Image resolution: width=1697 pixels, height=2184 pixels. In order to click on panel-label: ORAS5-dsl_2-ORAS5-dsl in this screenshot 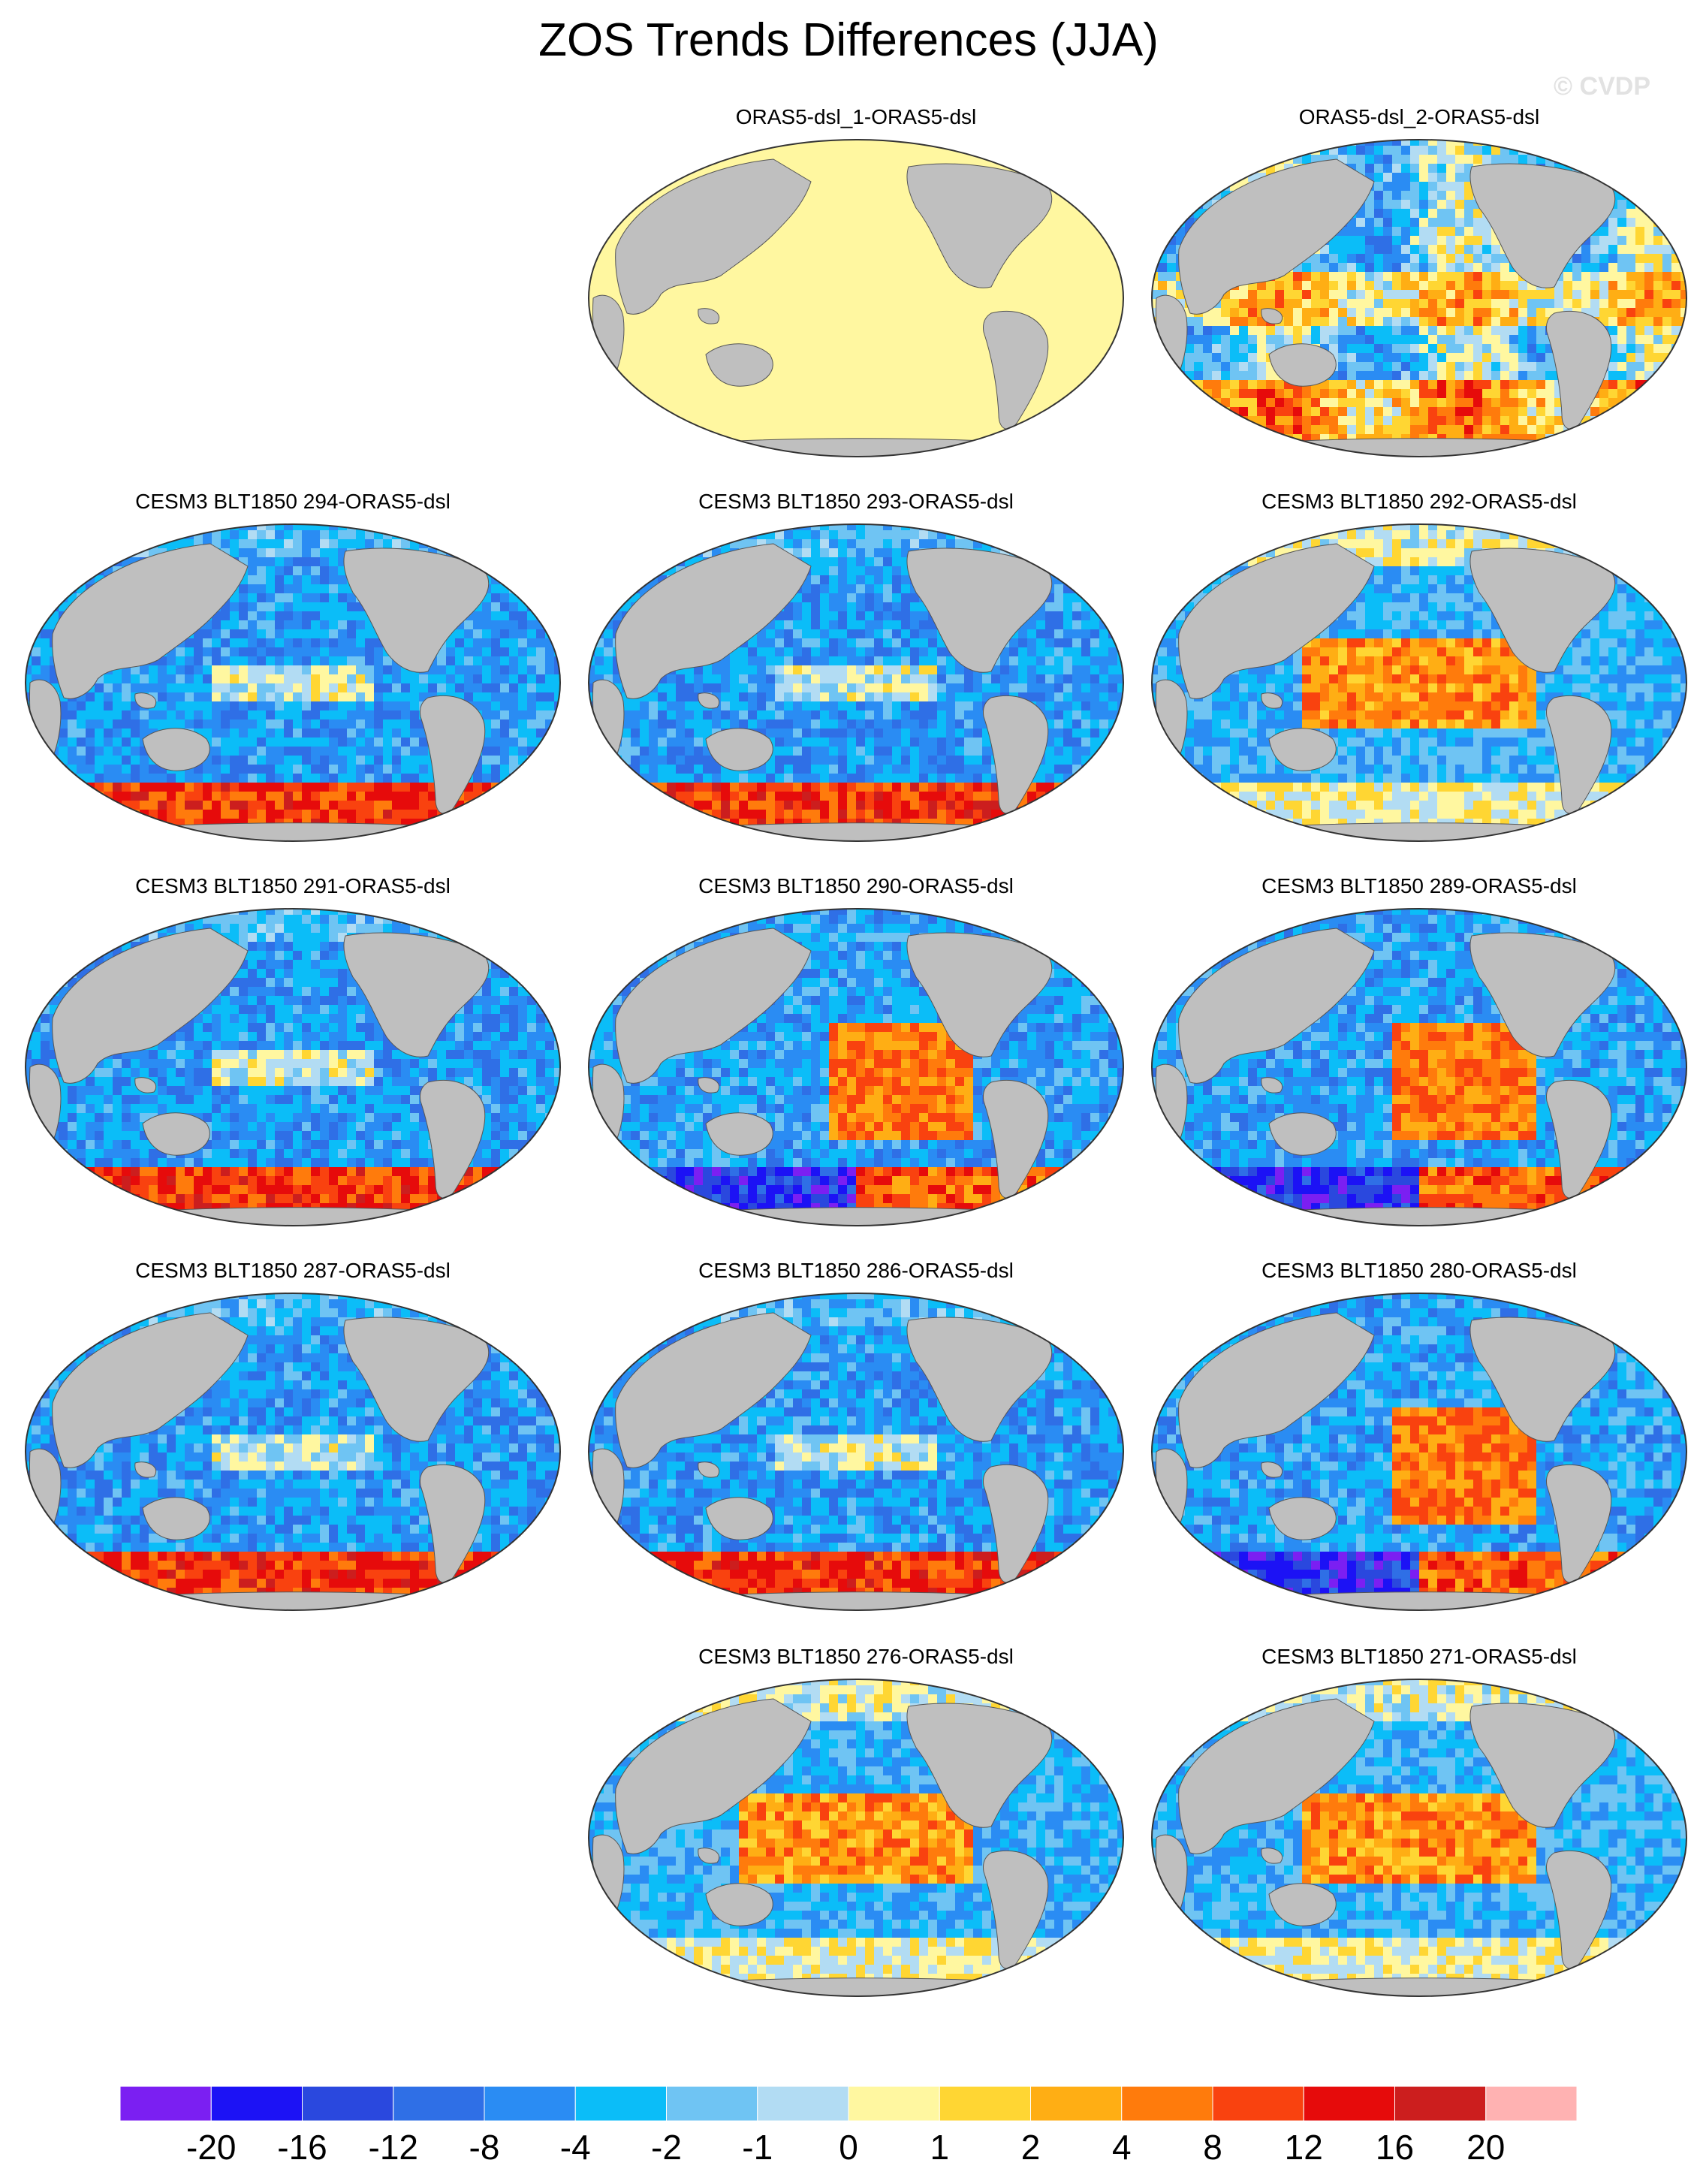, I will do `click(1419, 117)`.